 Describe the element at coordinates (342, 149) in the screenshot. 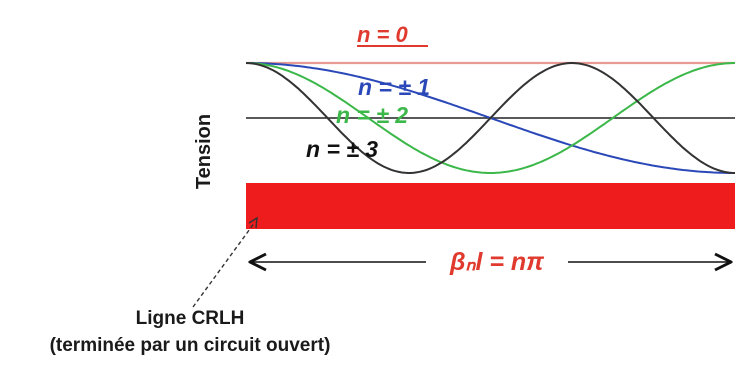

I see `mode-n3-label: n = ± 3` at that location.